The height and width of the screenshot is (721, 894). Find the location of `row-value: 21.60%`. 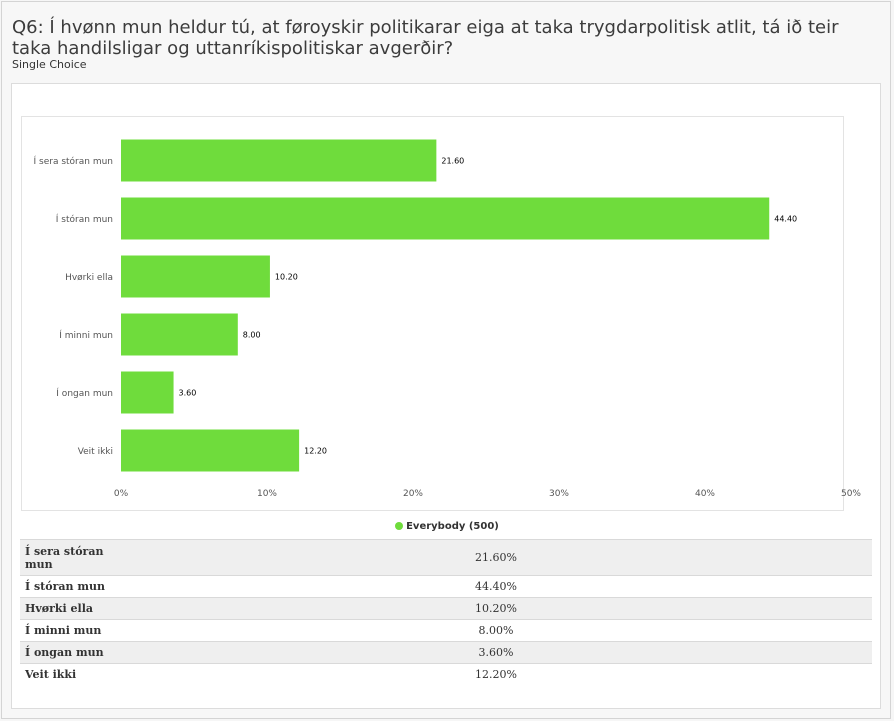

row-value: 21.60% is located at coordinates (496, 557).